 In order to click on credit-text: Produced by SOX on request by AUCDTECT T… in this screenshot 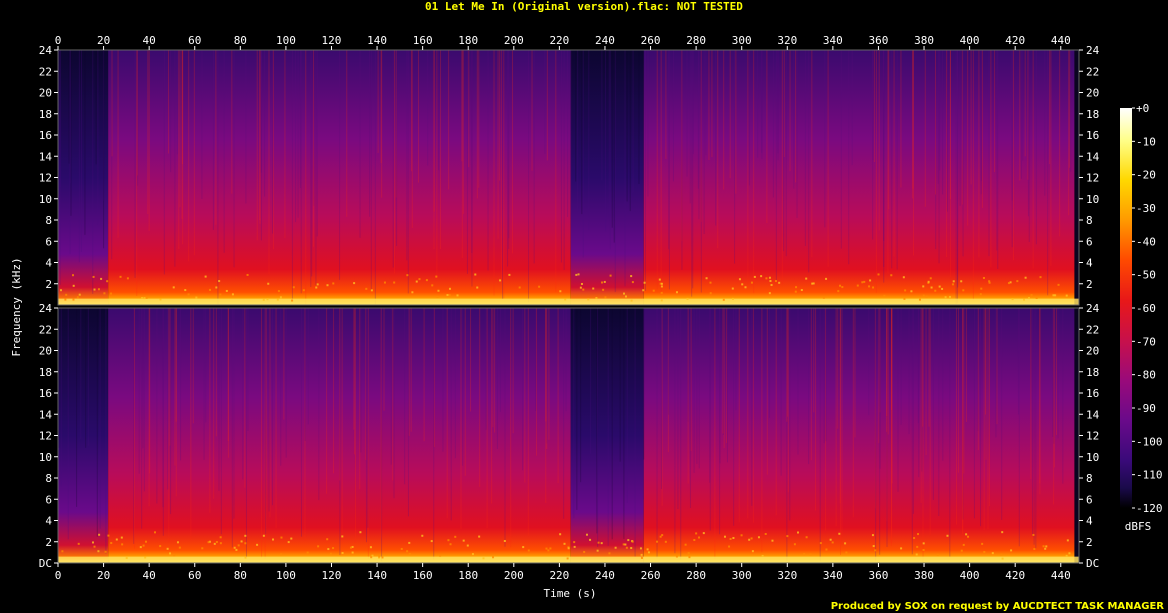, I will do `click(998, 606)`.